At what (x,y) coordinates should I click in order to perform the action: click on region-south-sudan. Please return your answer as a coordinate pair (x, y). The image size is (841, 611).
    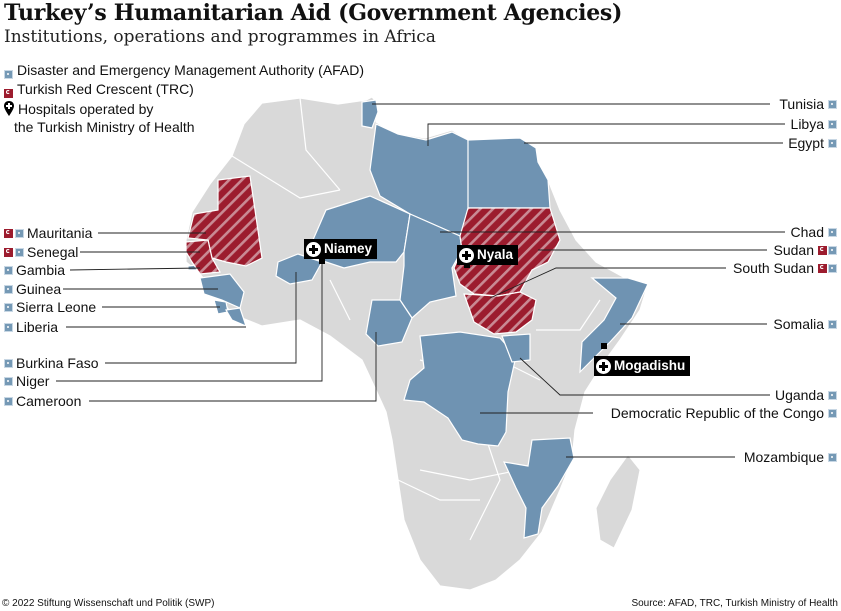
    Looking at the image, I should click on (500, 313).